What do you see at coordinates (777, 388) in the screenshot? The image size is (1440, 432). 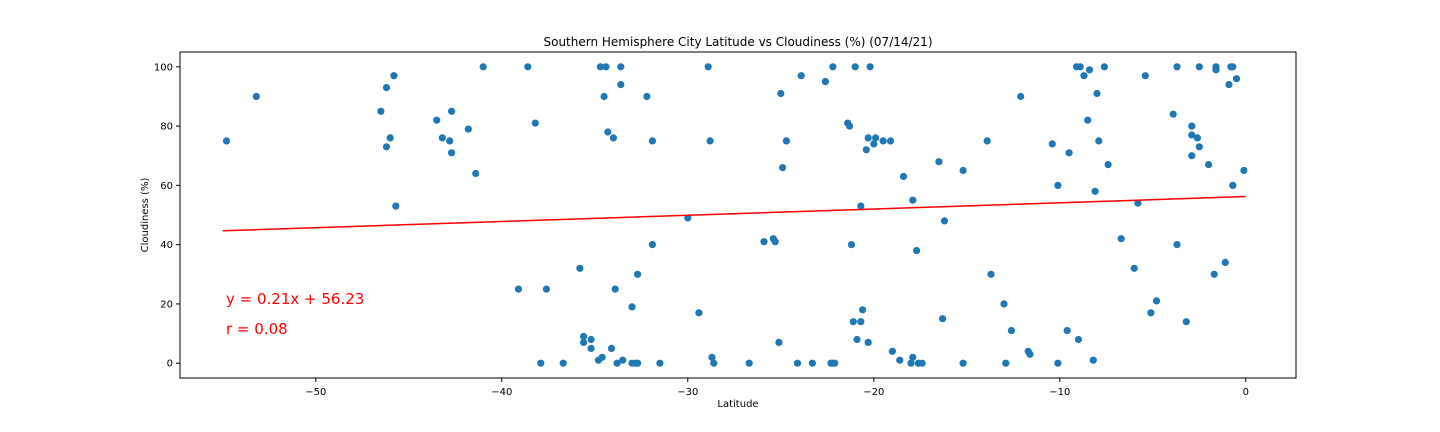 I see `x-axis-ticks: −50 −40 −30 −20 −10 0` at bounding box center [777, 388].